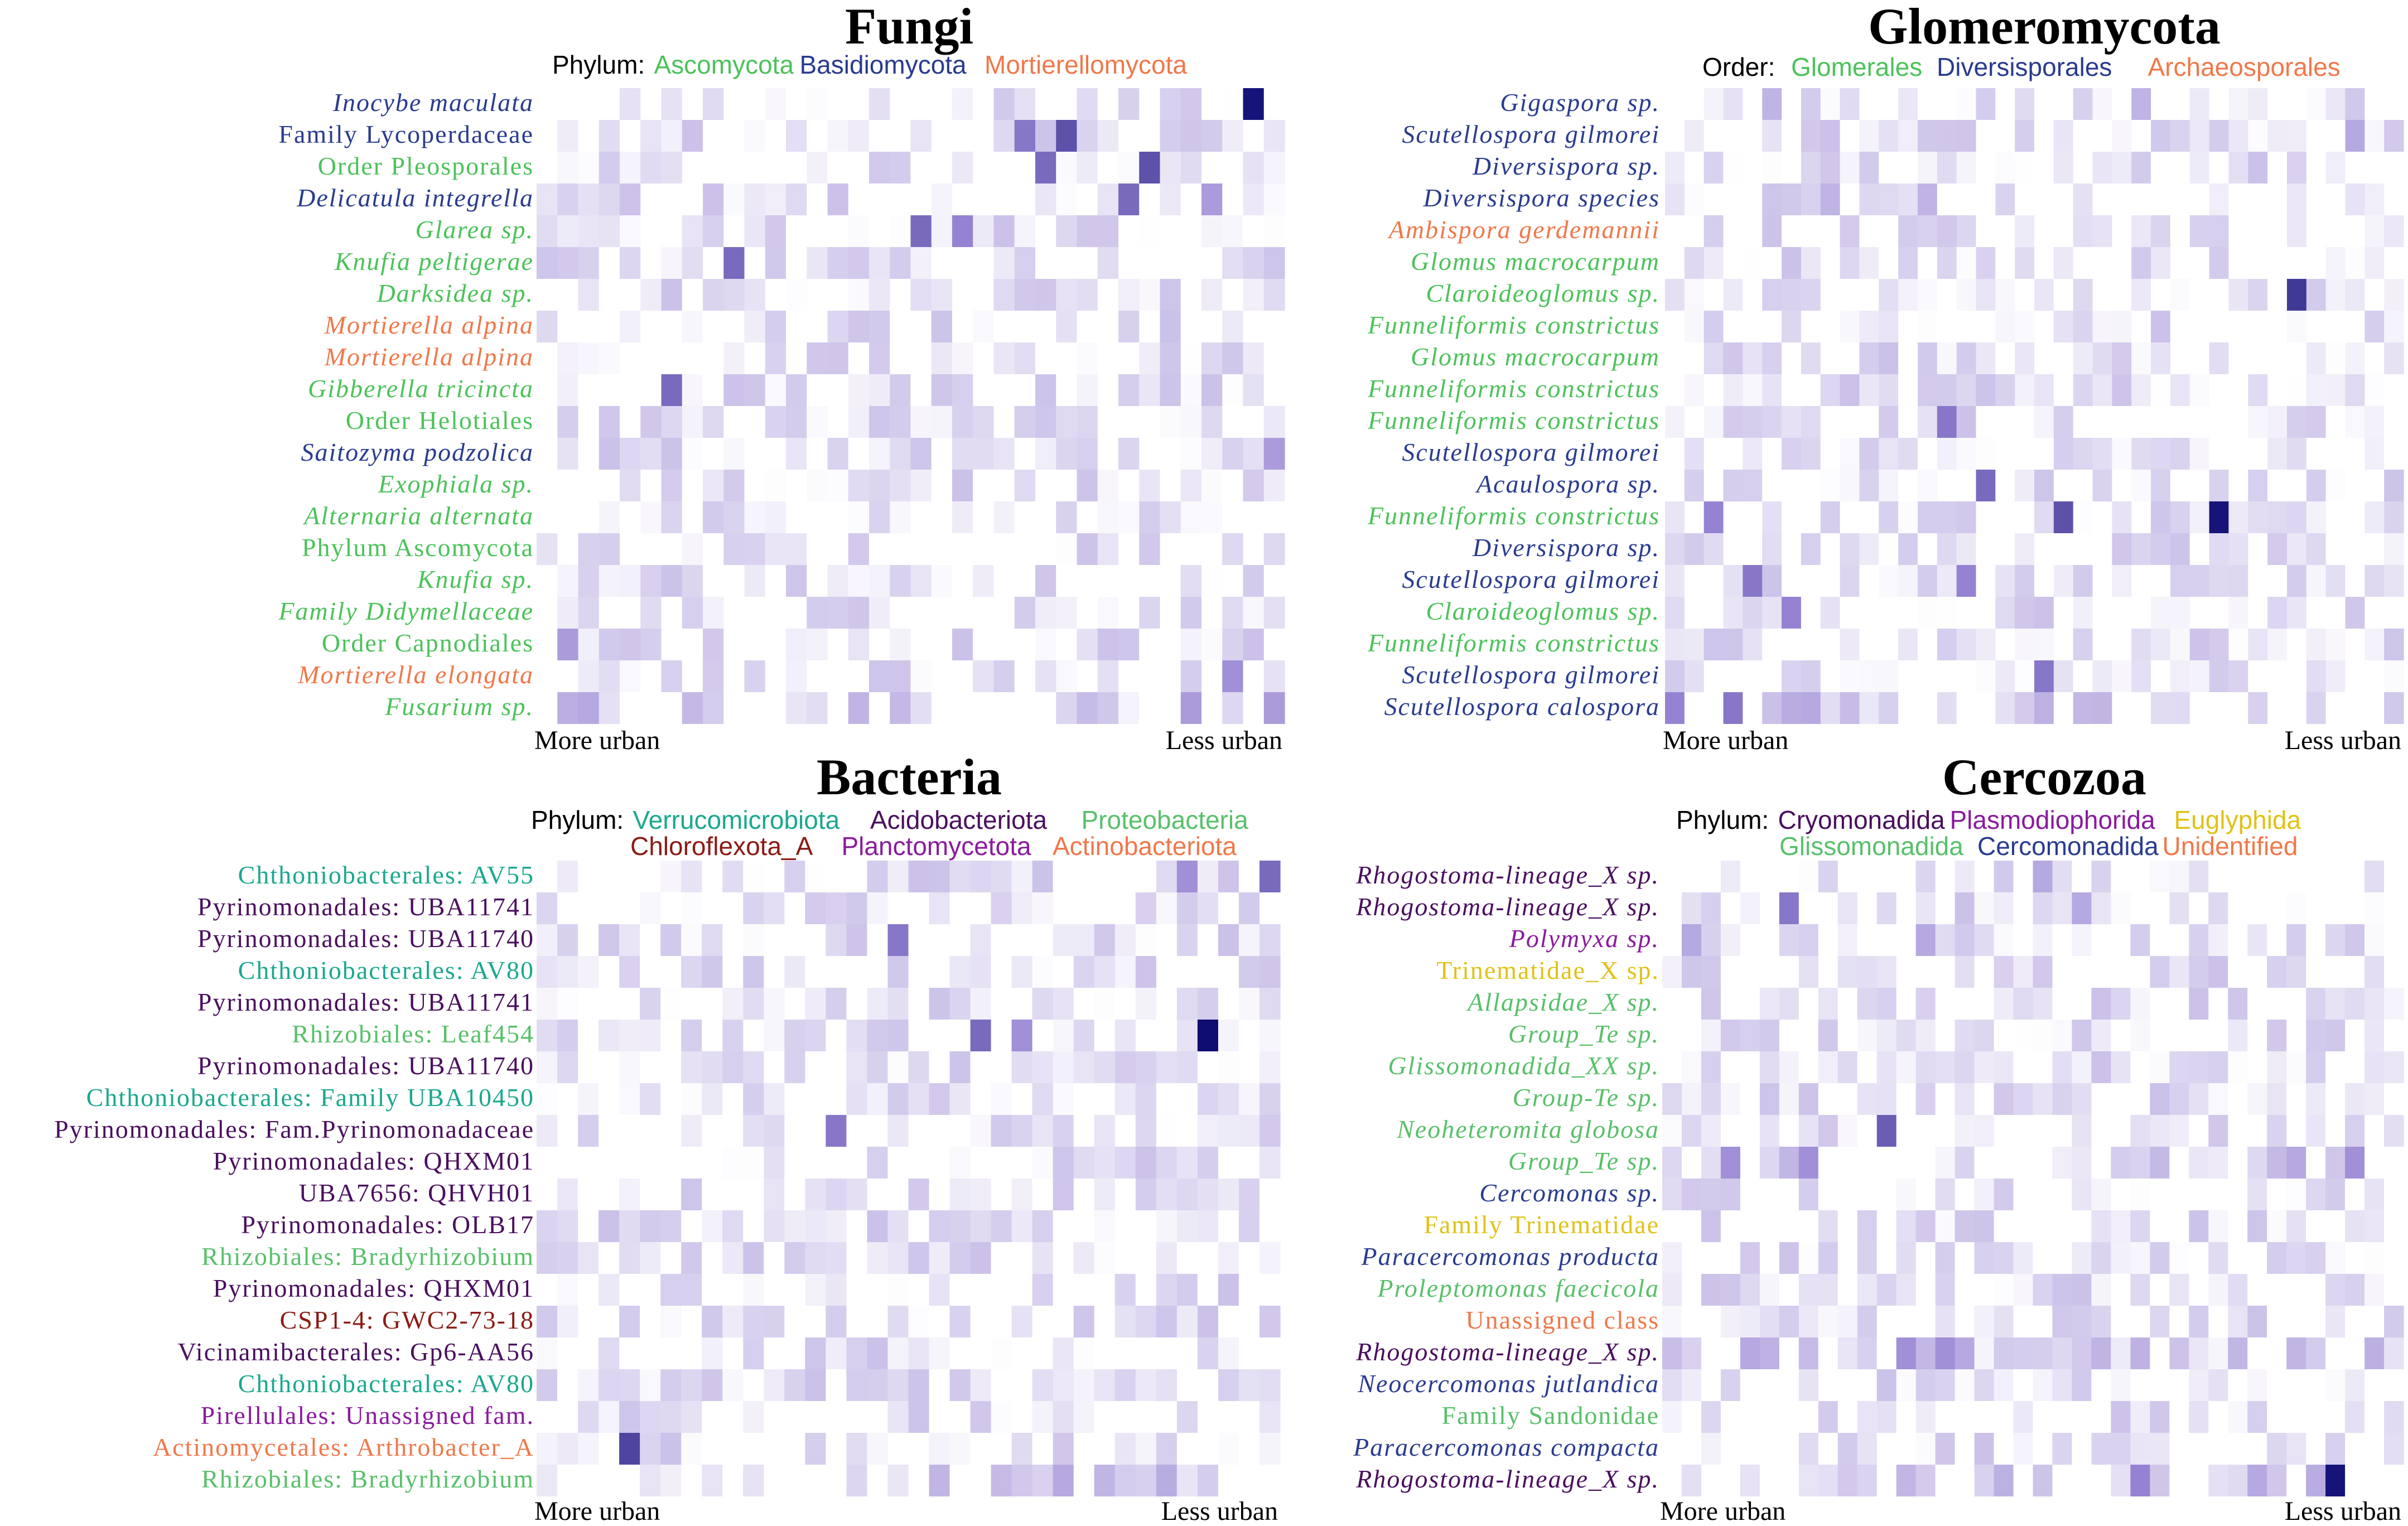 The height and width of the screenshot is (1526, 2408). What do you see at coordinates (418, 515) in the screenshot?
I see `row-label: Alternaria alternata` at bounding box center [418, 515].